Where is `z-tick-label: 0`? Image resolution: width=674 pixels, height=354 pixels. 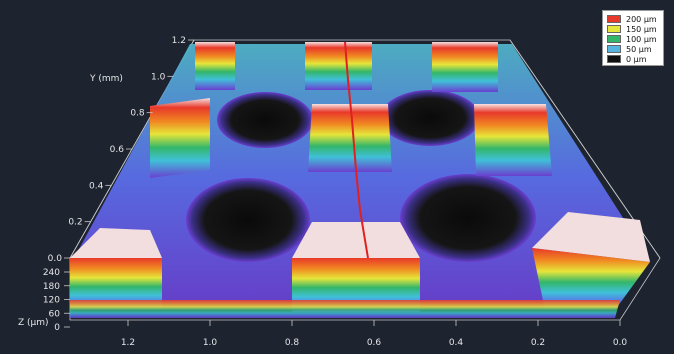 z-tick-label: 0 is located at coordinates (57, 328).